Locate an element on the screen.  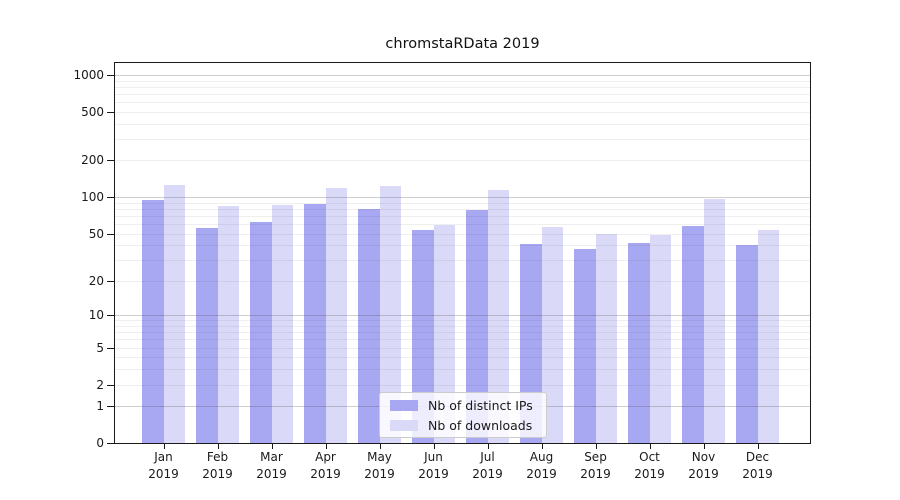
x-tick-label-dec: Dec 2019 is located at coordinates (758, 465).